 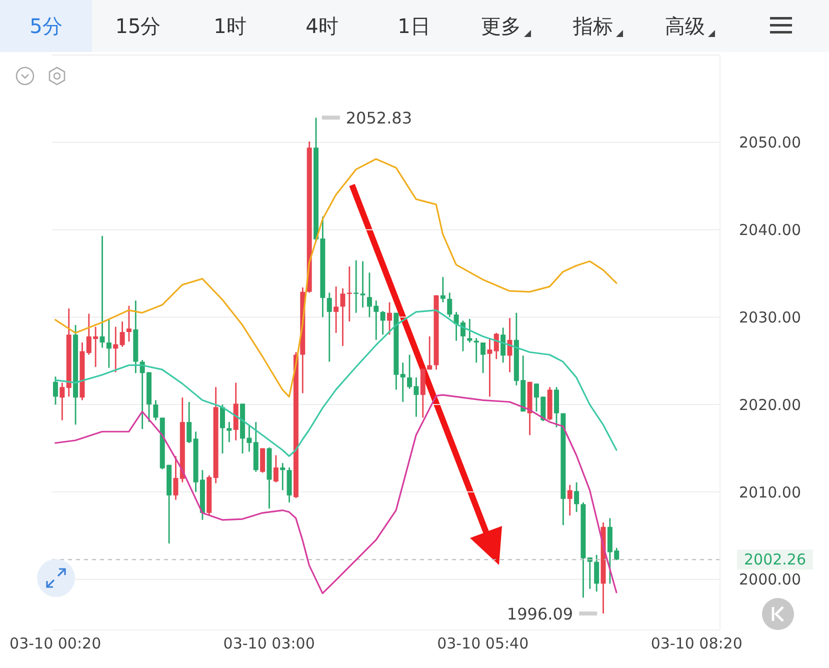 What do you see at coordinates (770, 317) in the screenshot?
I see `y-tick-label: 2030.00` at bounding box center [770, 317].